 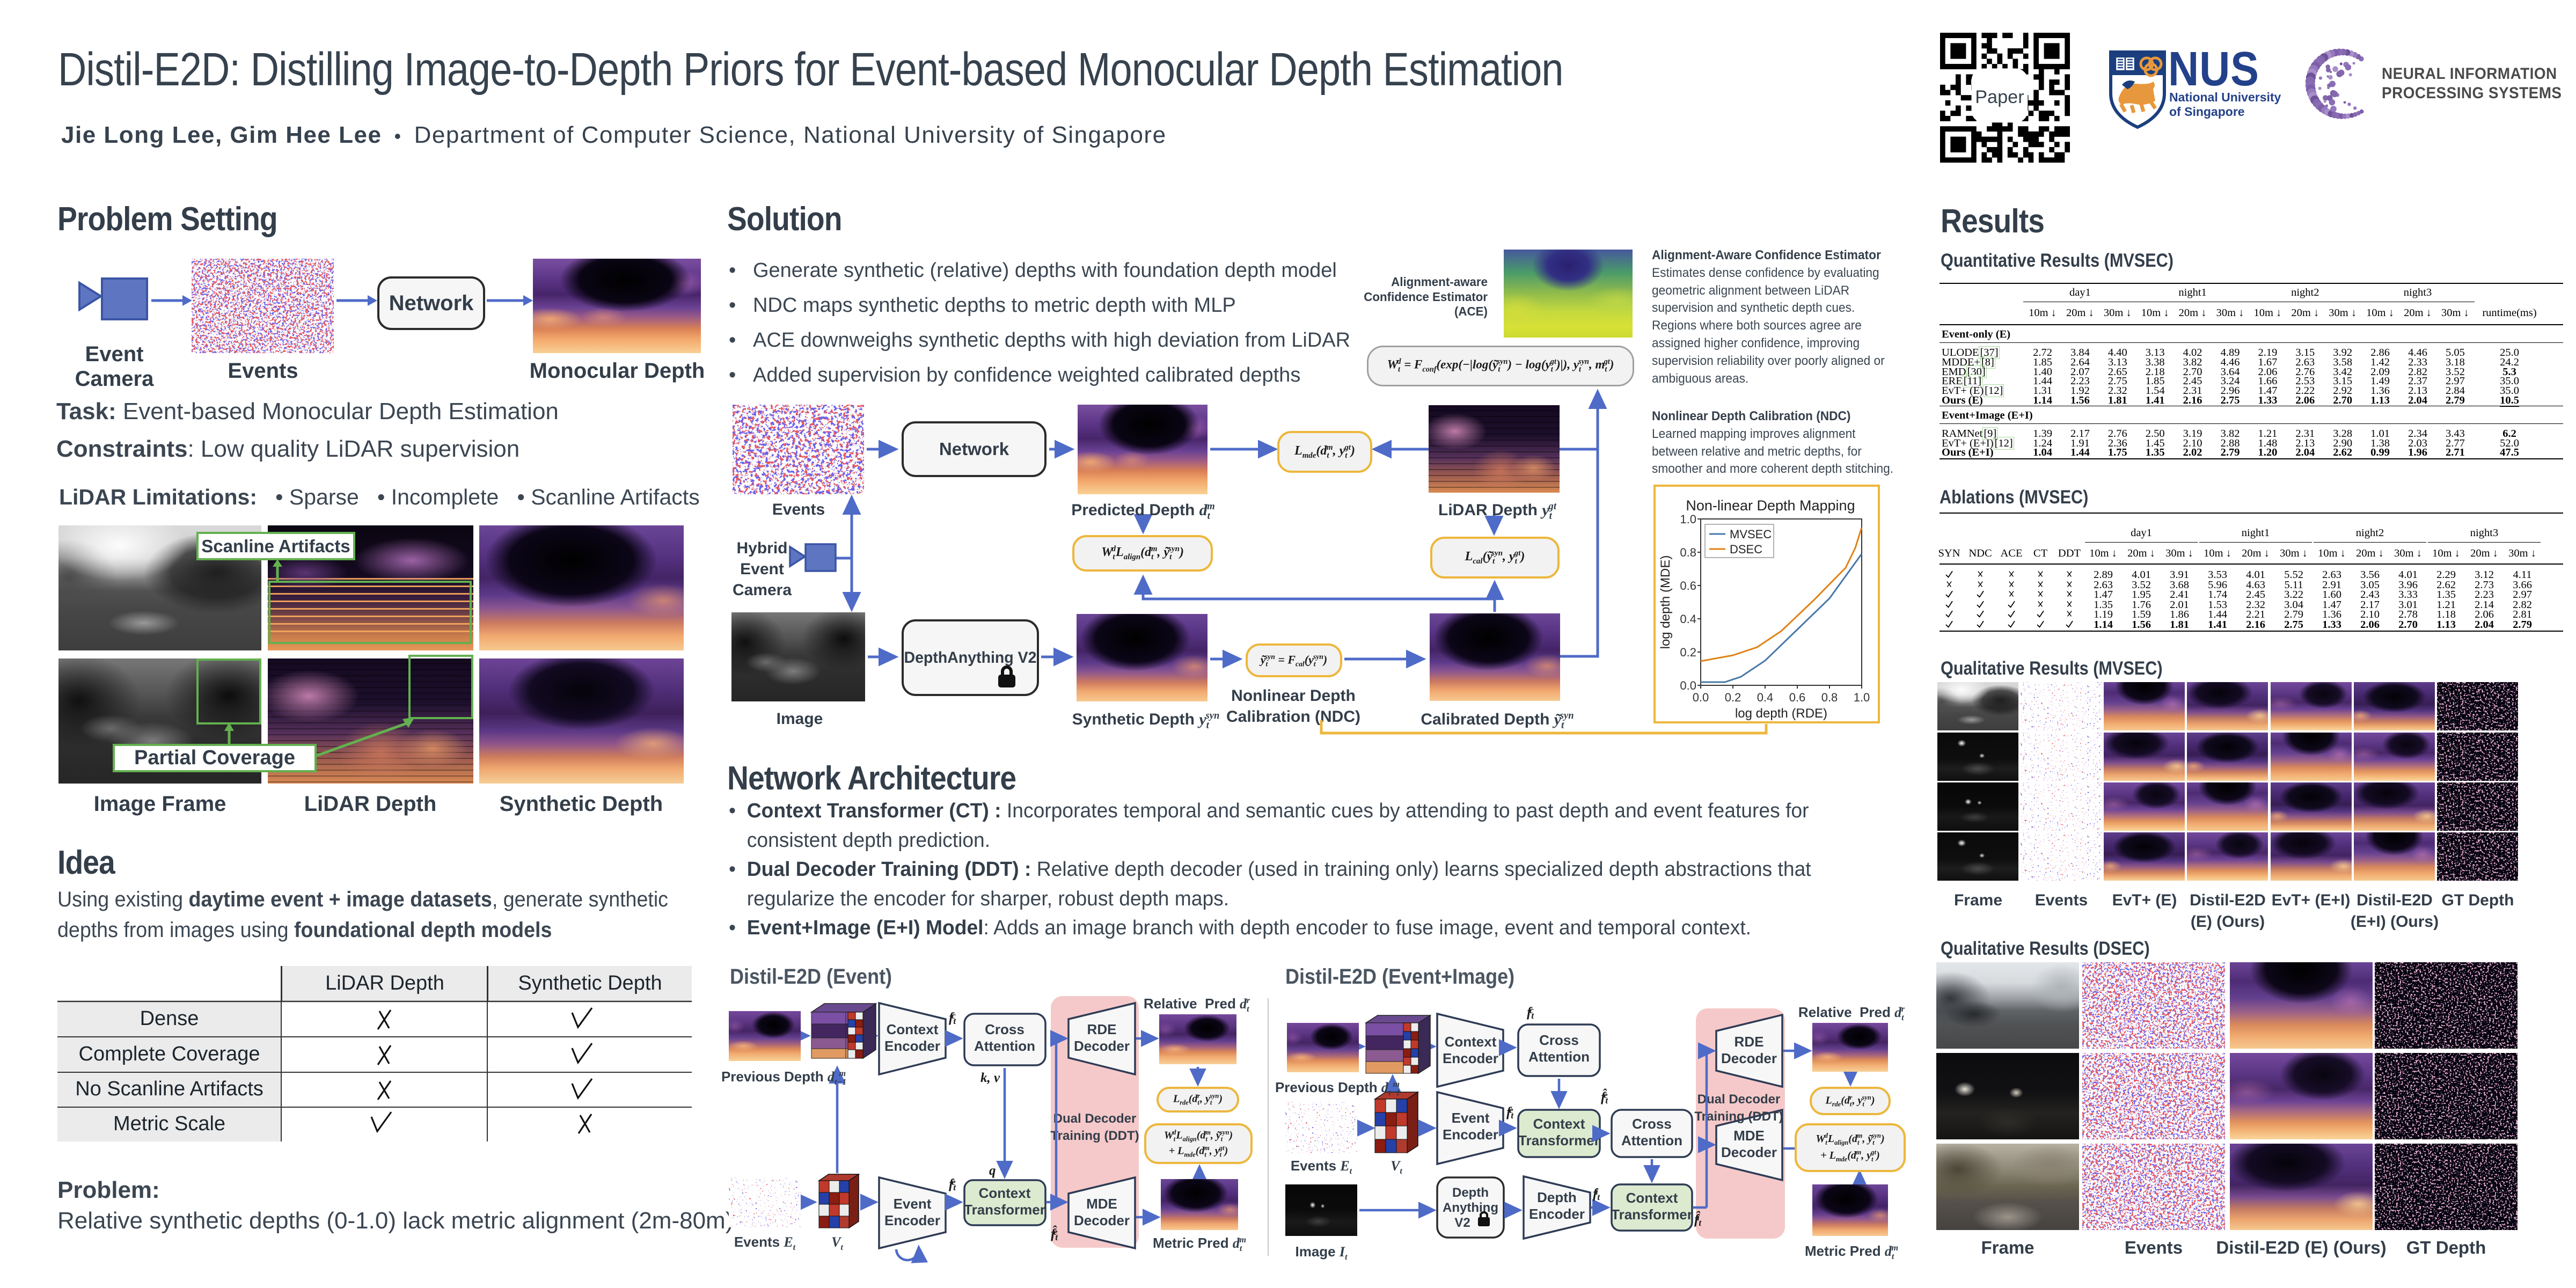 What do you see at coordinates (1770, 505) in the screenshot?
I see `svg-text: Non-linear Depth Mapping` at bounding box center [1770, 505].